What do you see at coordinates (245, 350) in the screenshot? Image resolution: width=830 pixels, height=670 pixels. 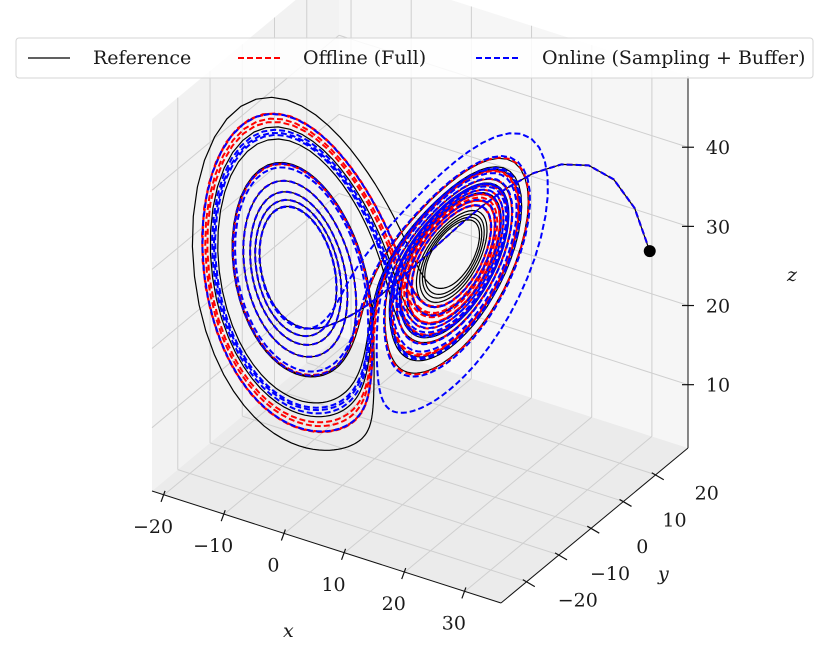 I see `grid-z-side` at bounding box center [245, 350].